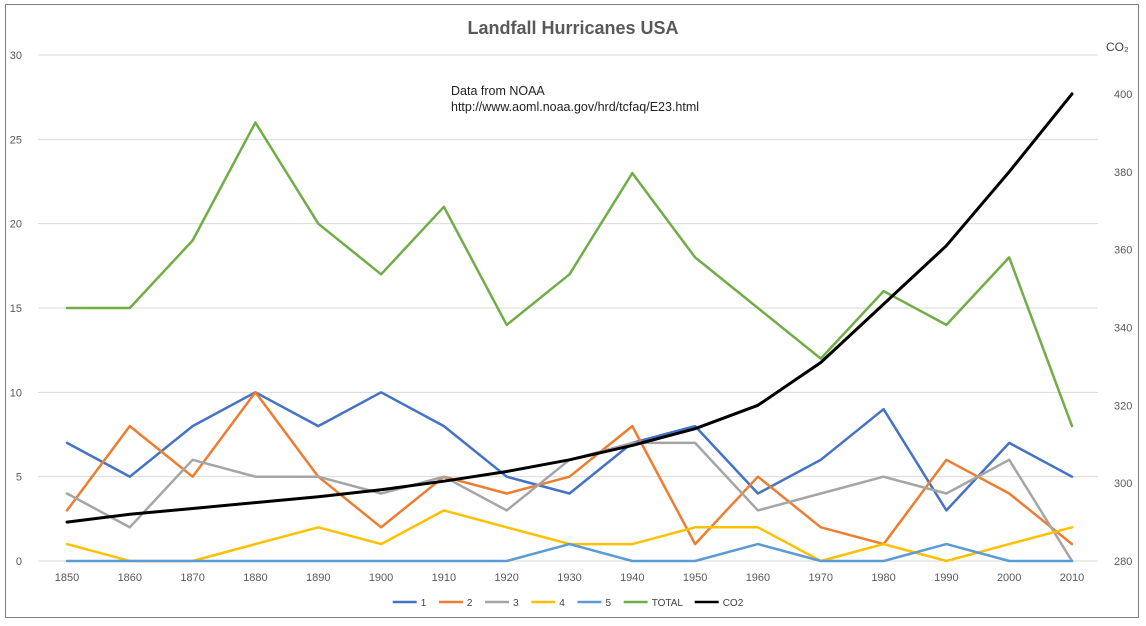 The height and width of the screenshot is (626, 1146). Describe the element at coordinates (424, 603) in the screenshot. I see `legend-label: 1` at that location.